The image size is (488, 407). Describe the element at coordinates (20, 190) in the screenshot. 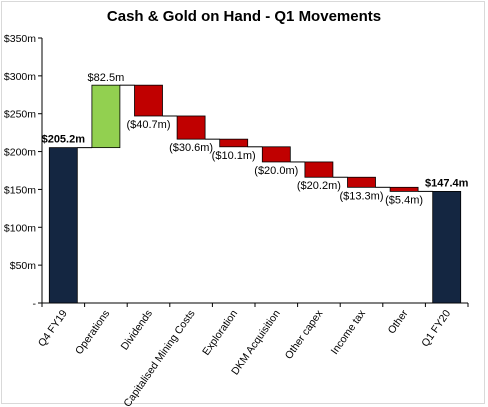

I see `y-tick-label: $150m` at that location.